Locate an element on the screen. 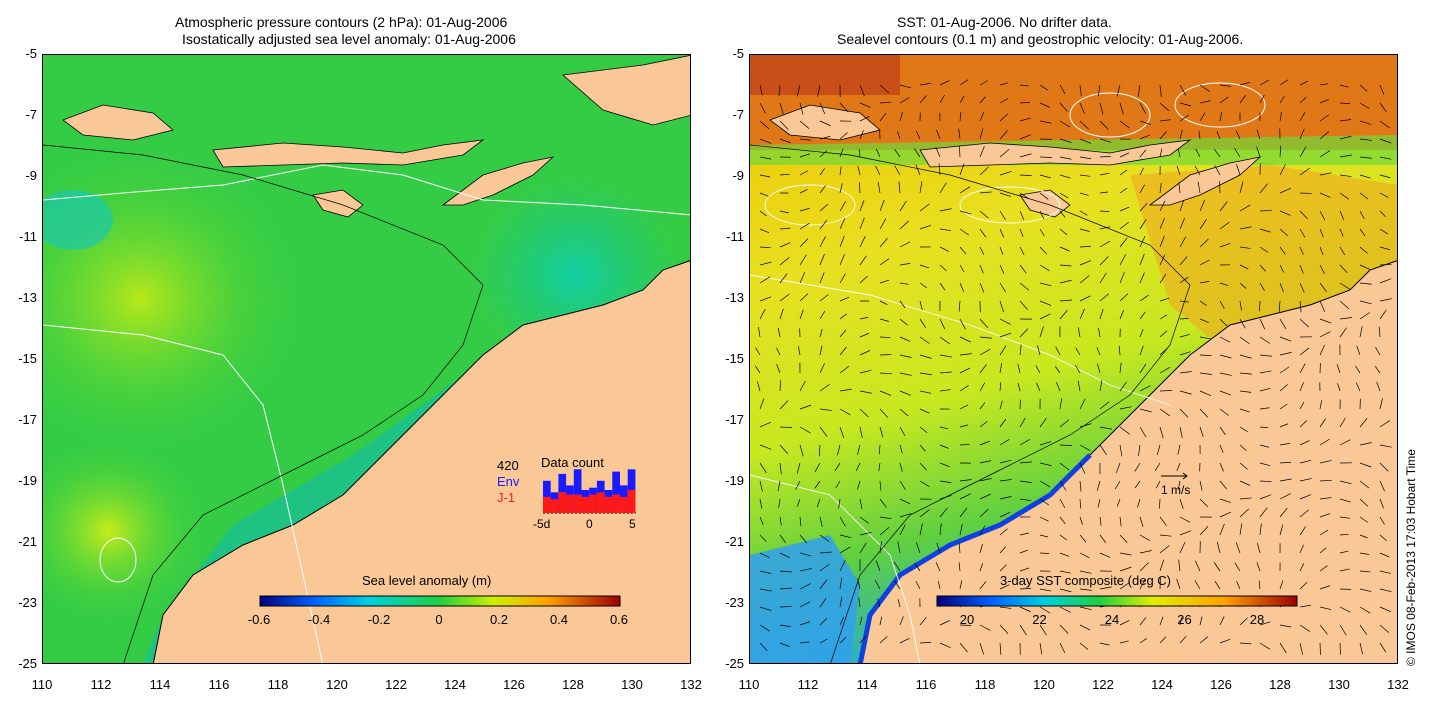 The image size is (1440, 710). left-x-tick: 110 is located at coordinates (42, 684).